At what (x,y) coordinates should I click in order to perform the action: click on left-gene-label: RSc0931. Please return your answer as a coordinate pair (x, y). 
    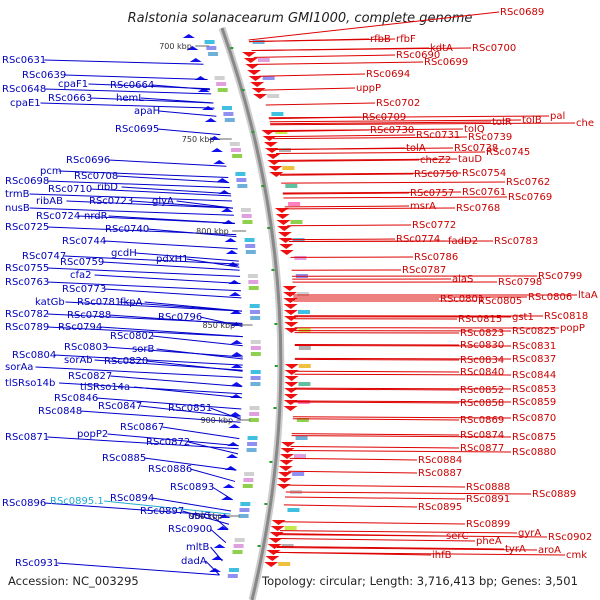
    Looking at the image, I should click on (37, 563).